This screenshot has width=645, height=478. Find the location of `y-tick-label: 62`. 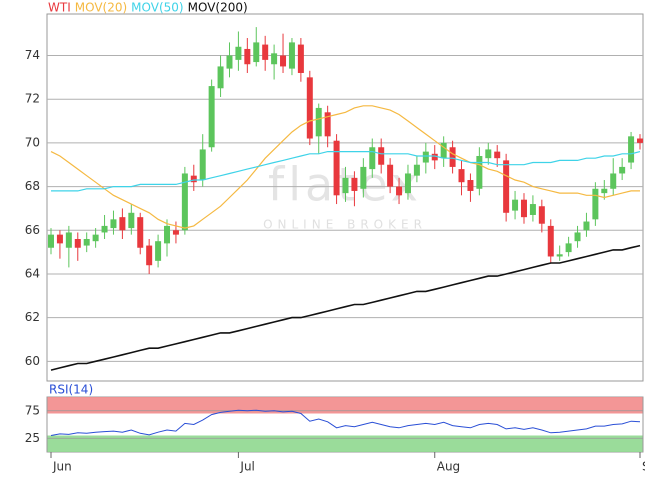

y-tick-label: 62 is located at coordinates (32, 317).